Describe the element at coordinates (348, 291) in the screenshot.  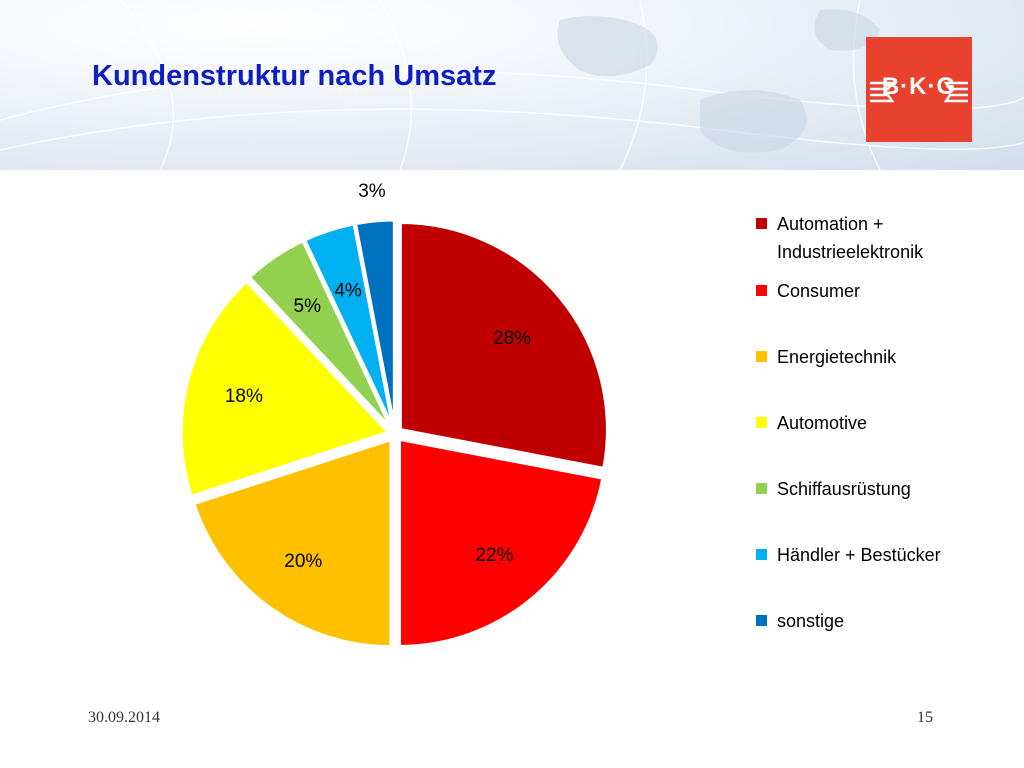
I see `pie-data-label-6: 4%` at that location.